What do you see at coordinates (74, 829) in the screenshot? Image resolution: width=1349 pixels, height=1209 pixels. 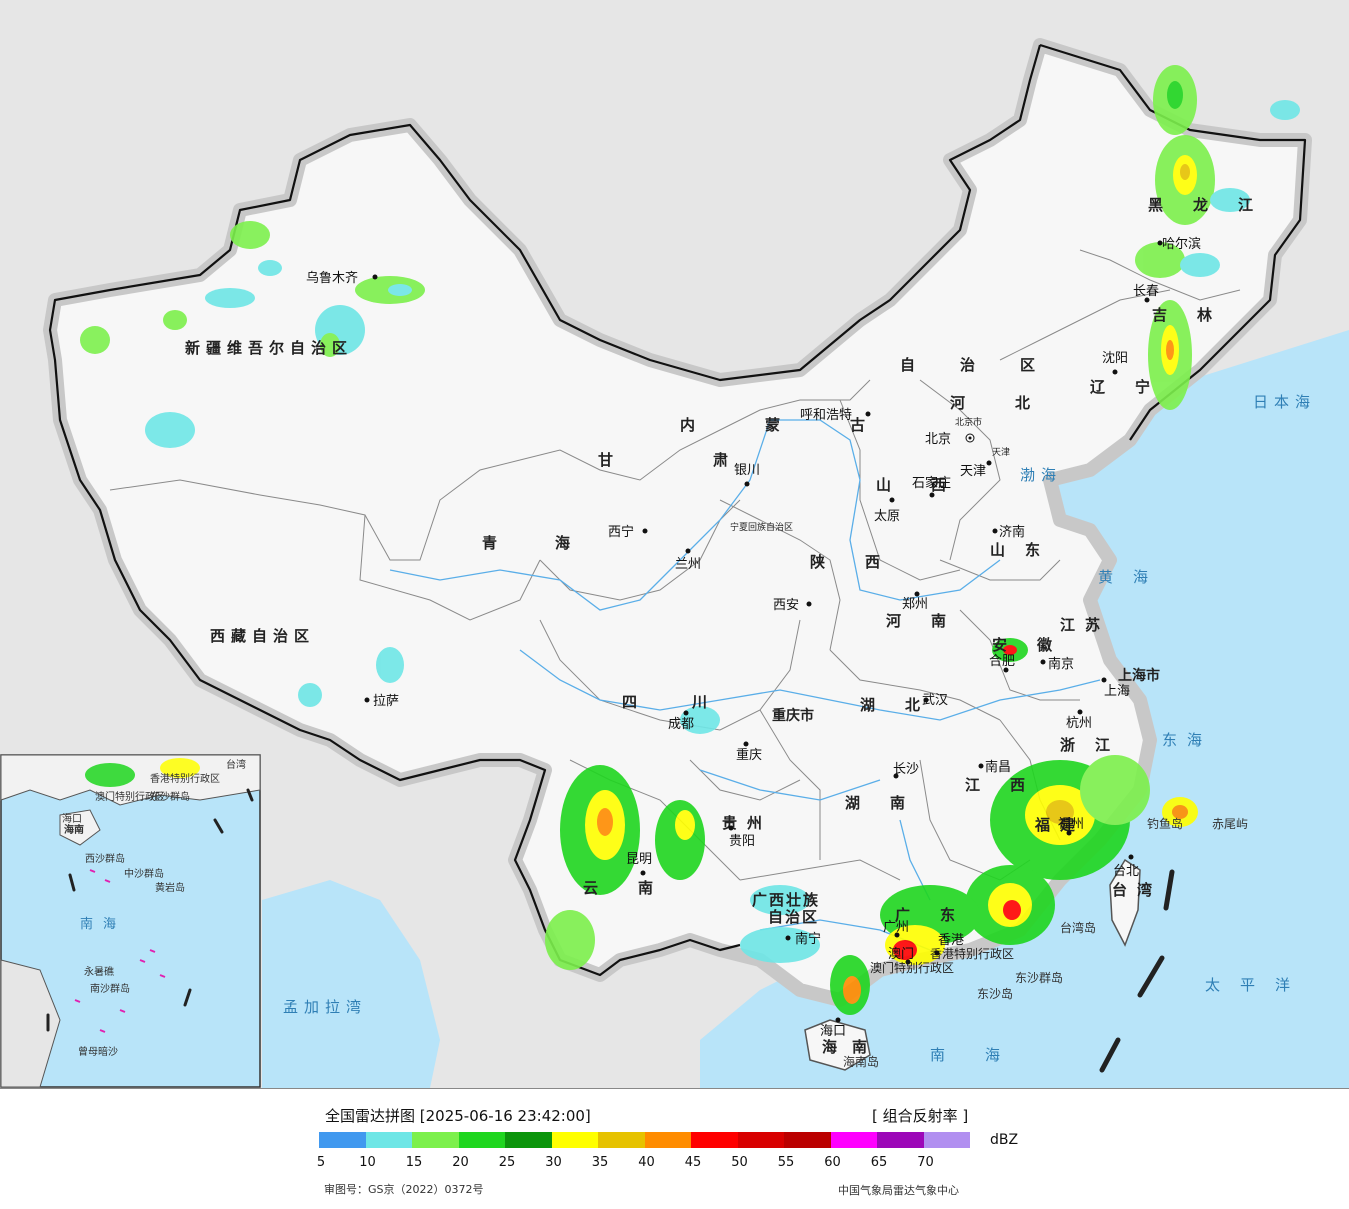 I see `inset-hainan: 海南` at bounding box center [74, 829].